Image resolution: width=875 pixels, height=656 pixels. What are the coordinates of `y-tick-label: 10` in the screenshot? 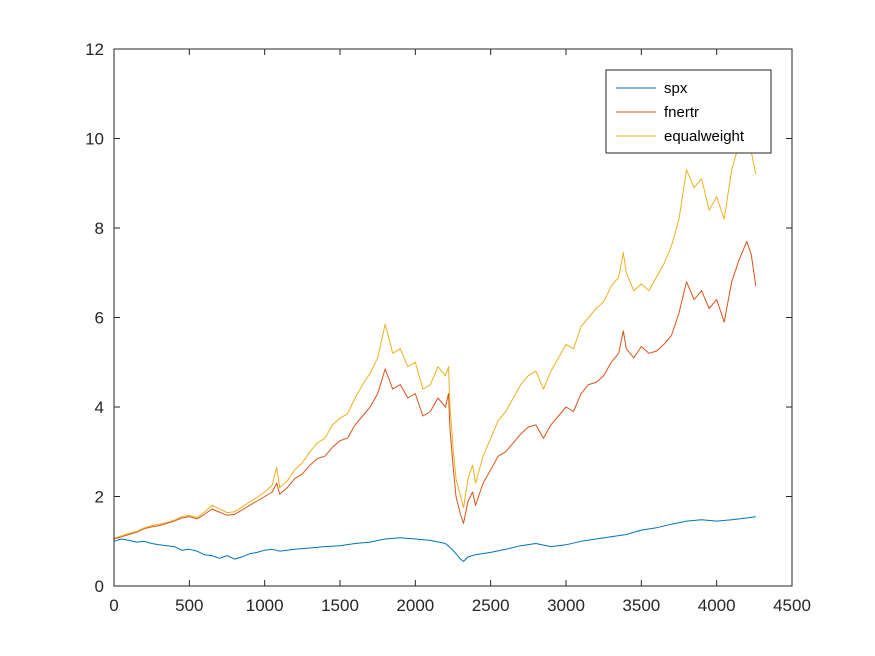 It's located at (94, 139).